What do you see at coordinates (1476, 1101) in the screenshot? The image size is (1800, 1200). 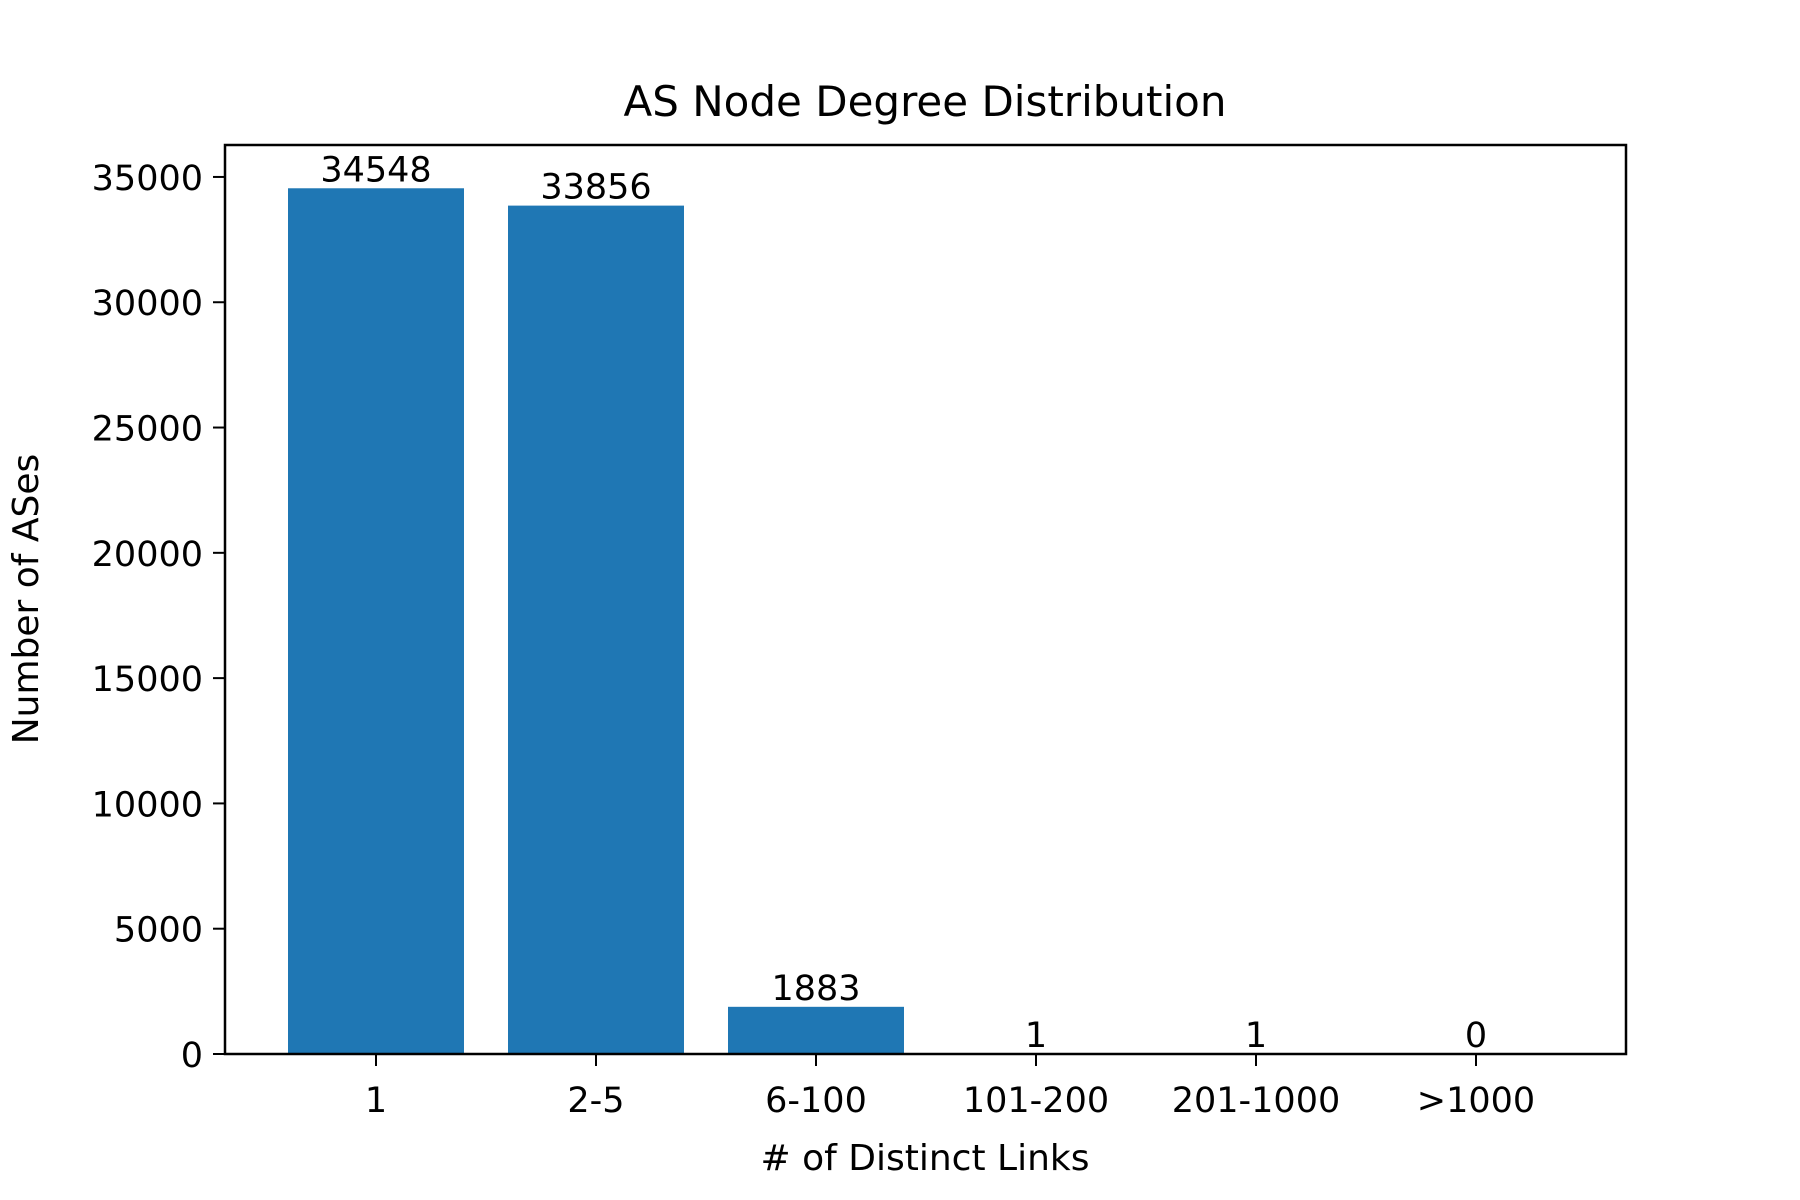 I see `x-tick-label-5: >1000` at bounding box center [1476, 1101].